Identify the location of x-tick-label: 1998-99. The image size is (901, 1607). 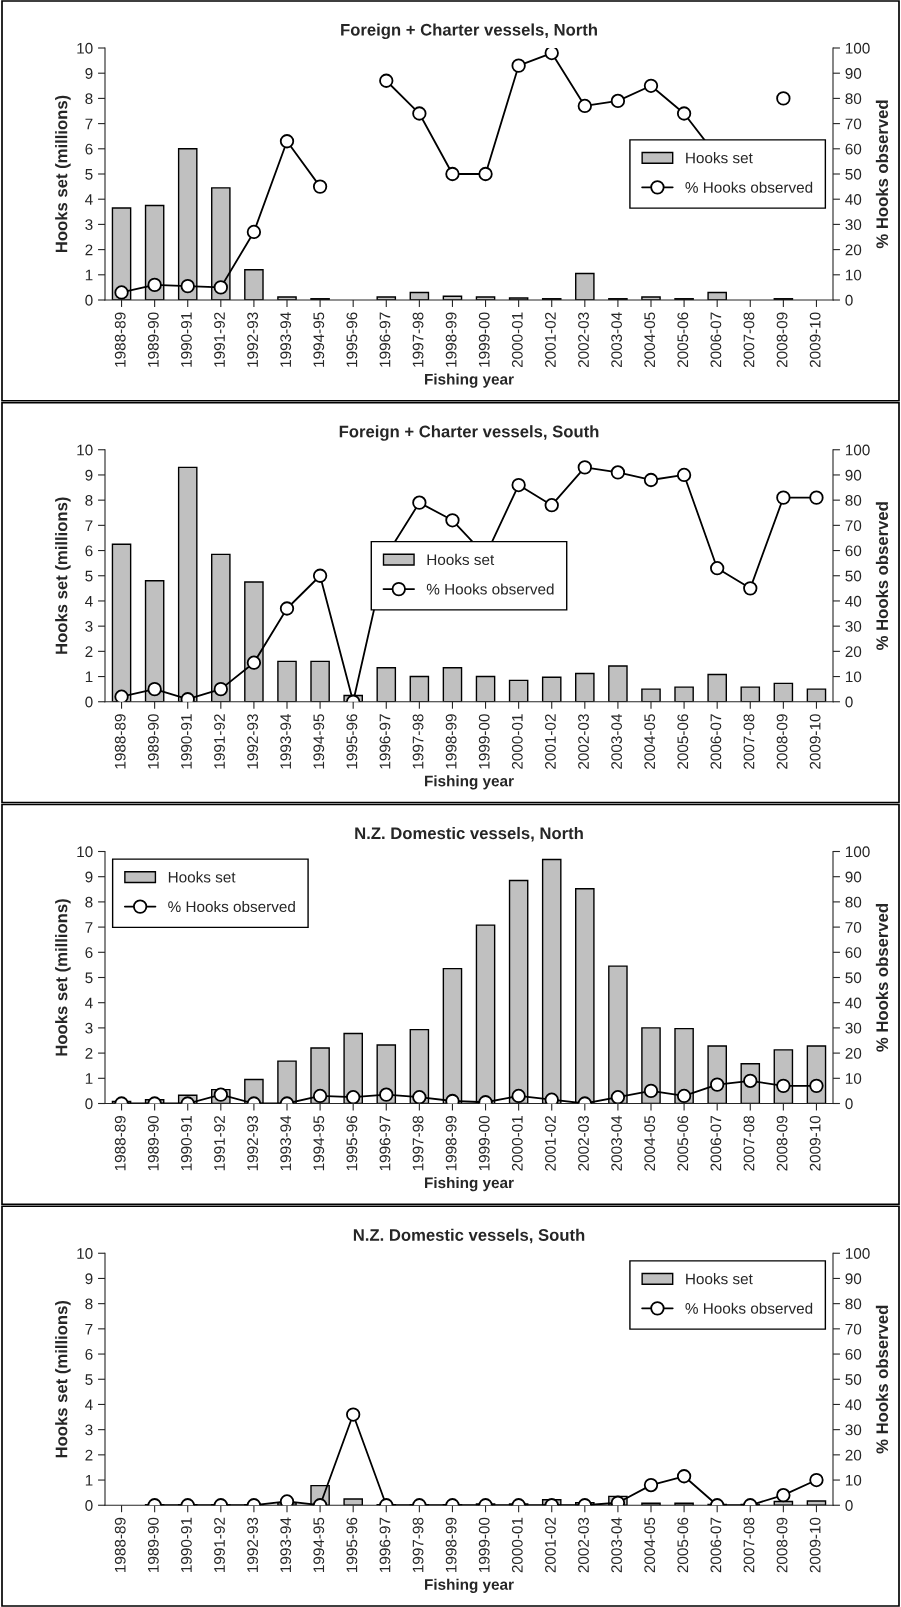
(451, 1143).